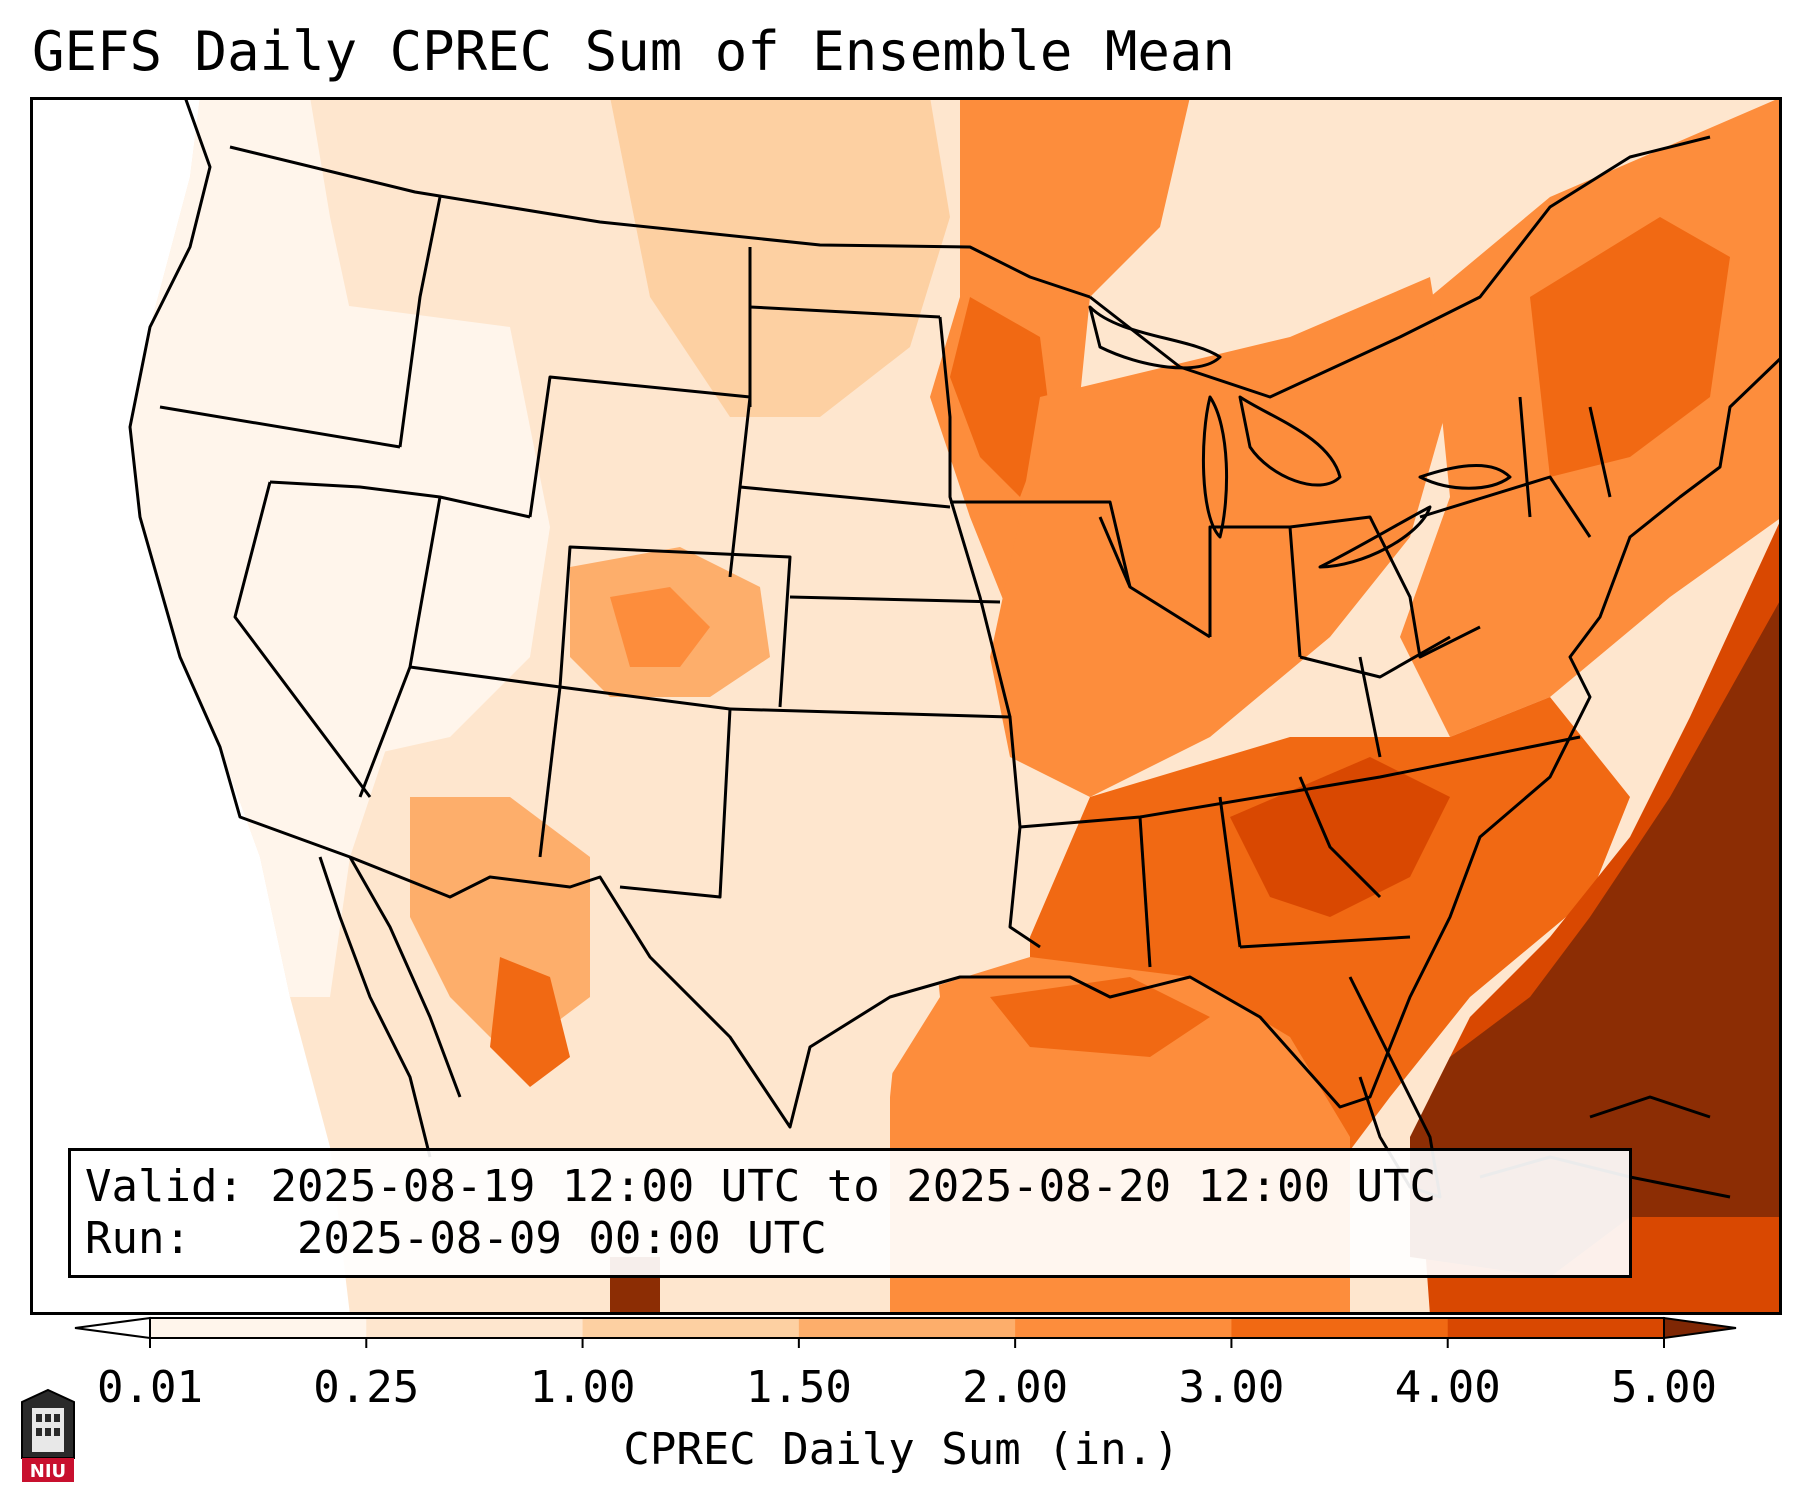 This screenshot has width=1803, height=1500. I want to click on logo-banner, so click(48, 1470).